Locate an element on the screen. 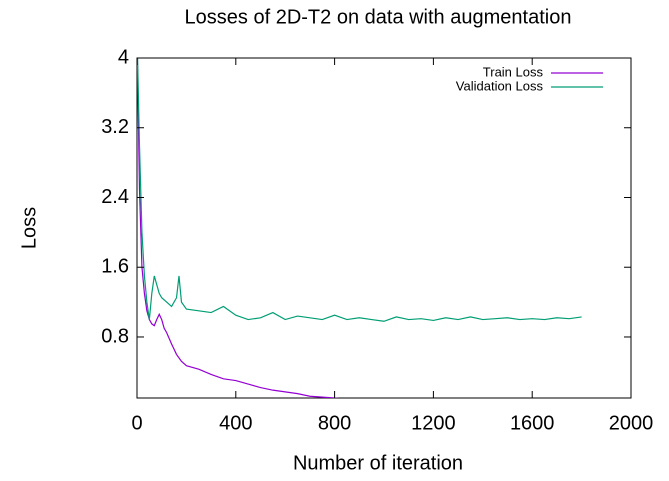 The height and width of the screenshot is (481, 669). x-tick-label: 400 is located at coordinates (235, 423).